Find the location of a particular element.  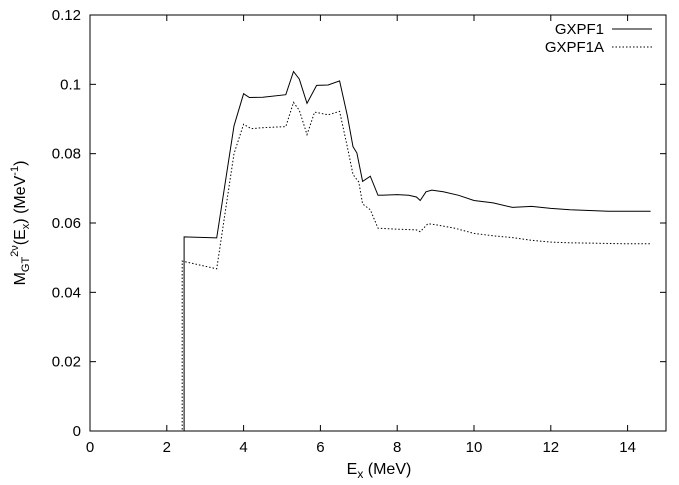

x-tick-label: 0 is located at coordinates (90, 447).